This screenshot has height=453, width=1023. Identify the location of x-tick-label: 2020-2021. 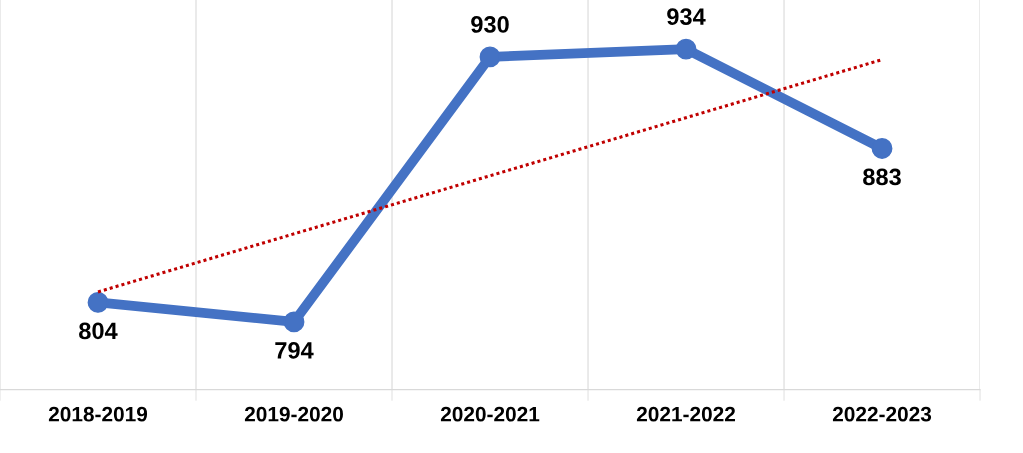
(490, 414).